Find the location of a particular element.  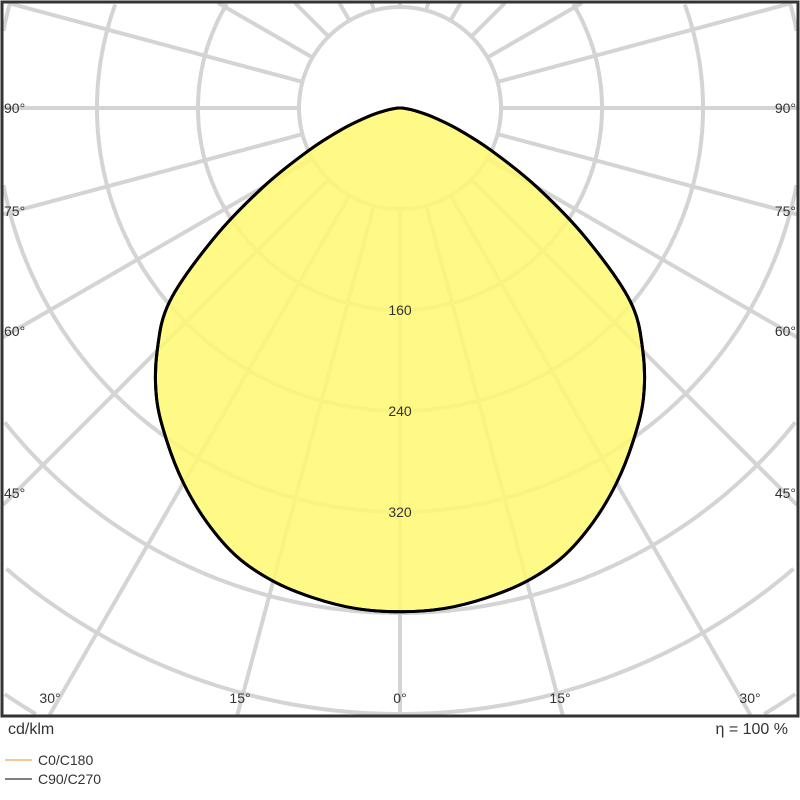

efficiency-label: η = 100 % is located at coordinates (752, 729).